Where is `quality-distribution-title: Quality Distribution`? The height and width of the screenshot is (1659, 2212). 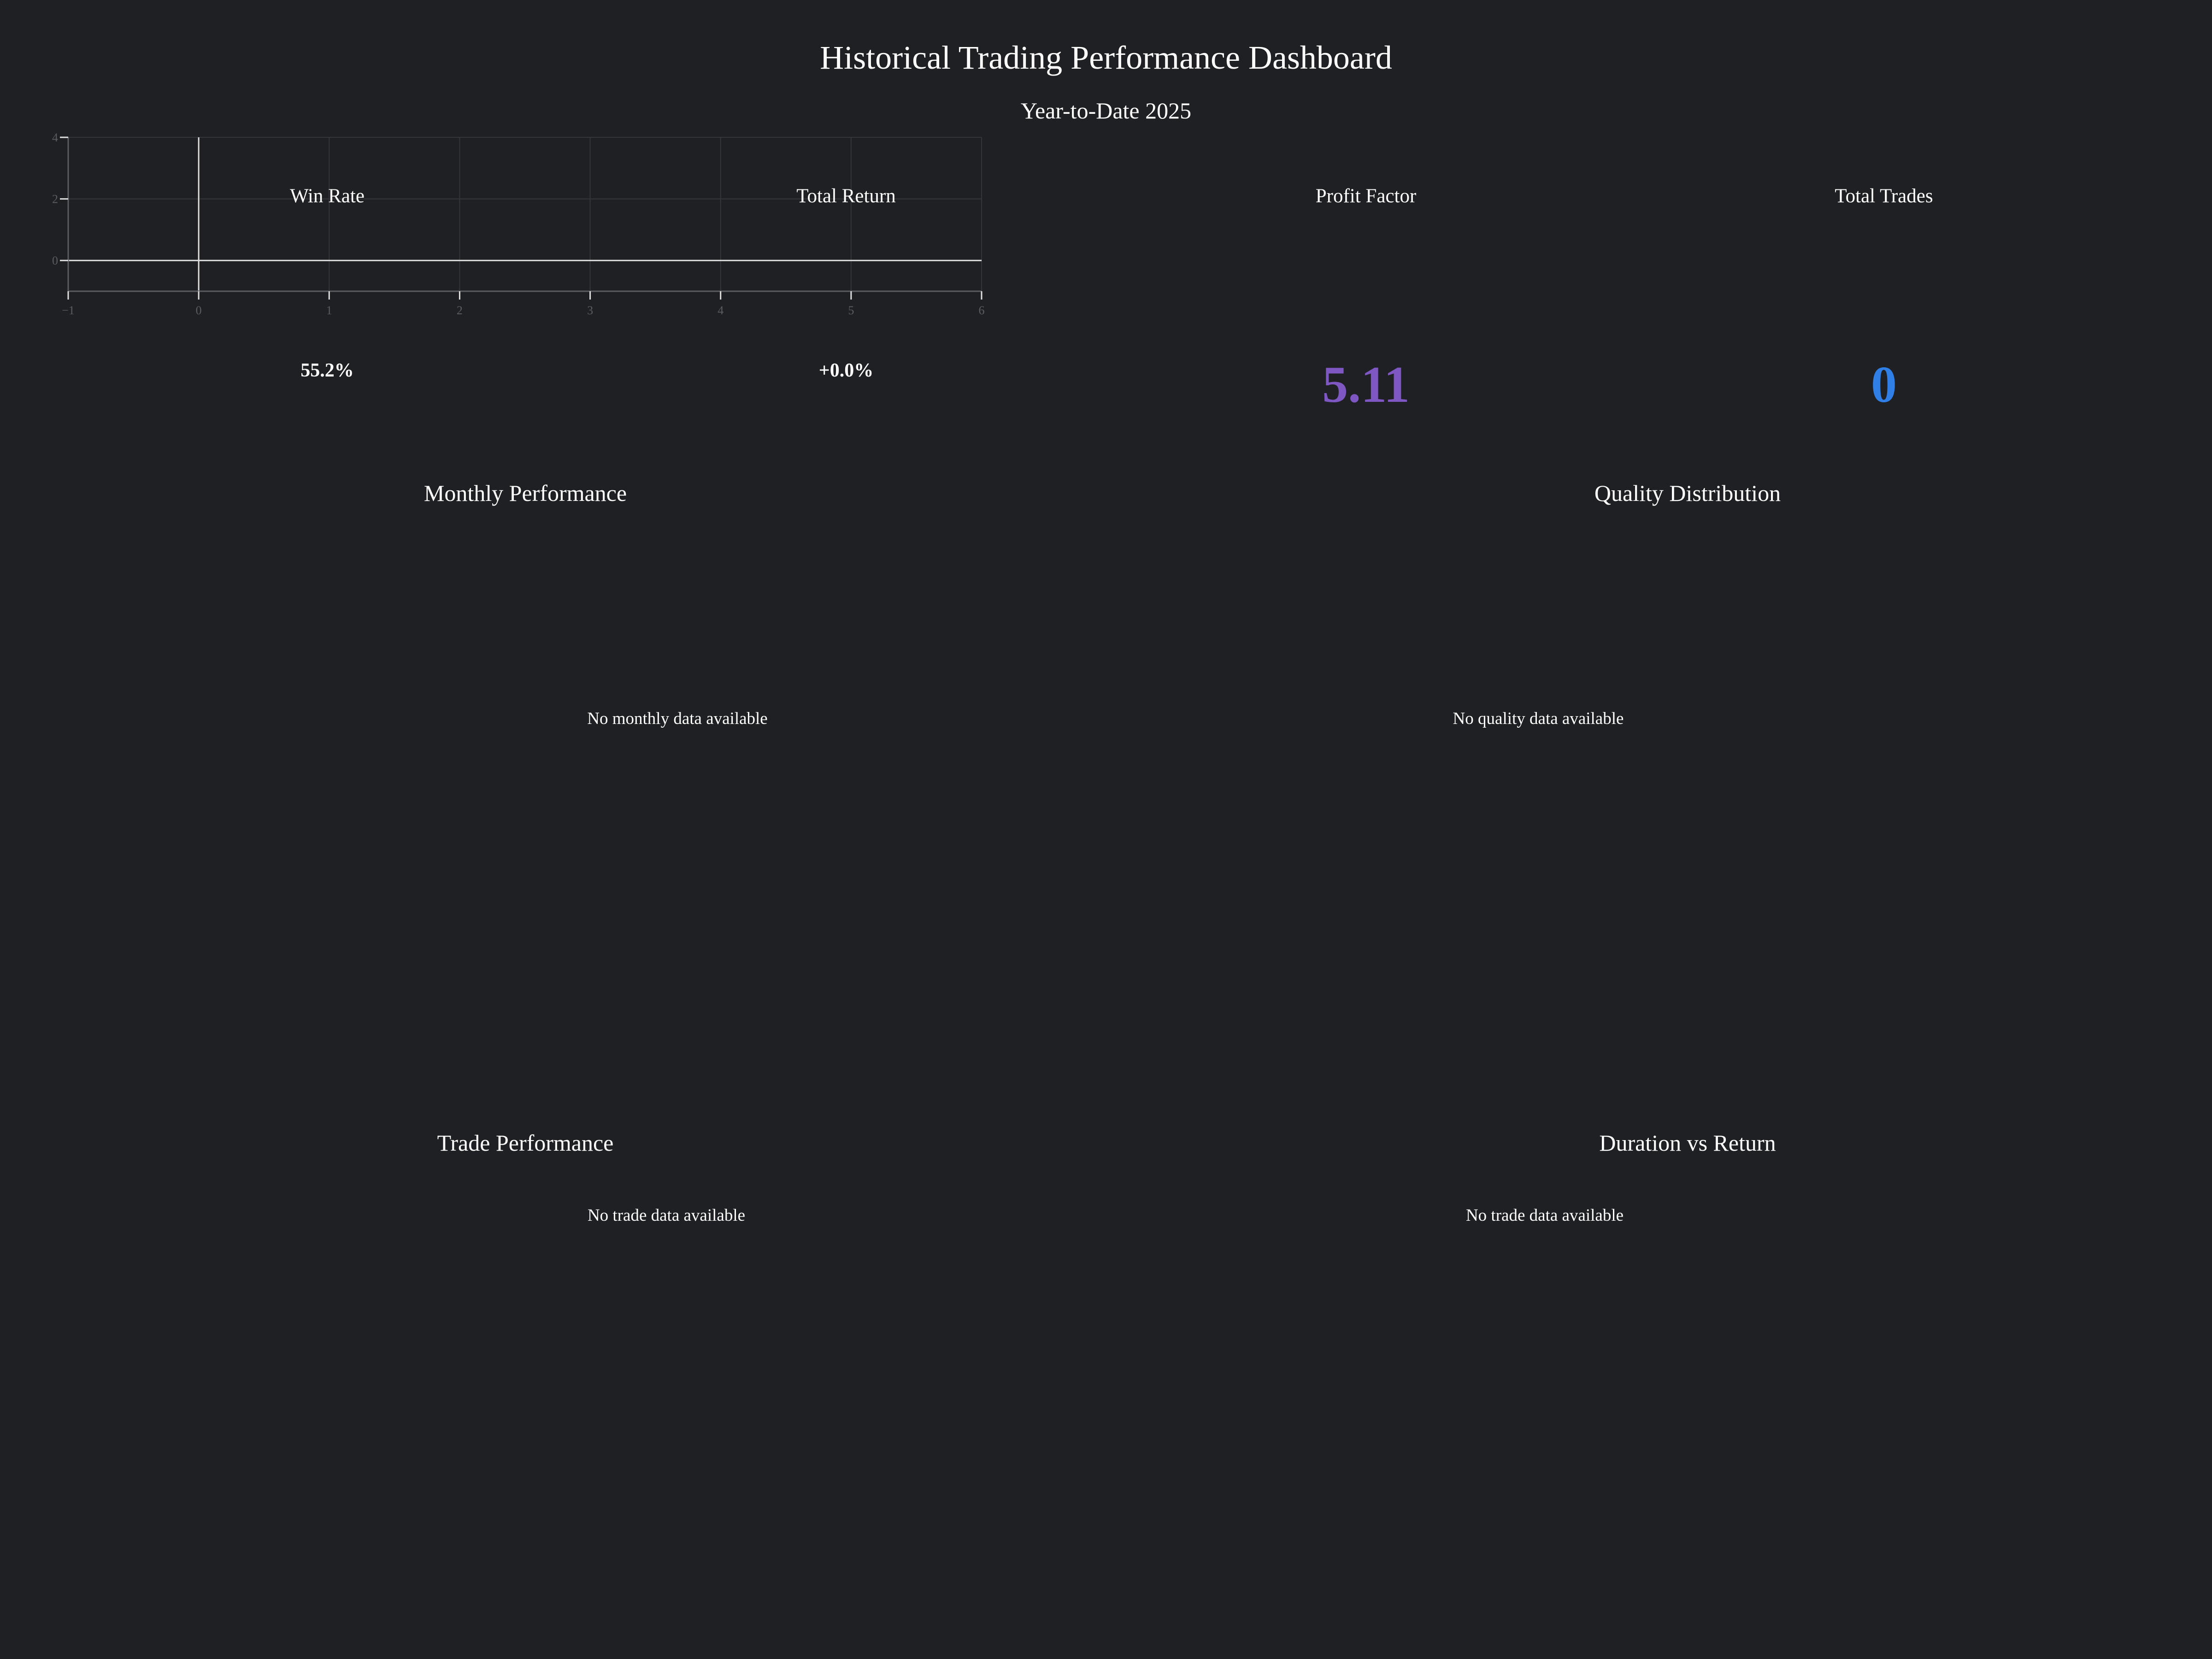
quality-distribution-title: Quality Distribution is located at coordinates (1687, 493).